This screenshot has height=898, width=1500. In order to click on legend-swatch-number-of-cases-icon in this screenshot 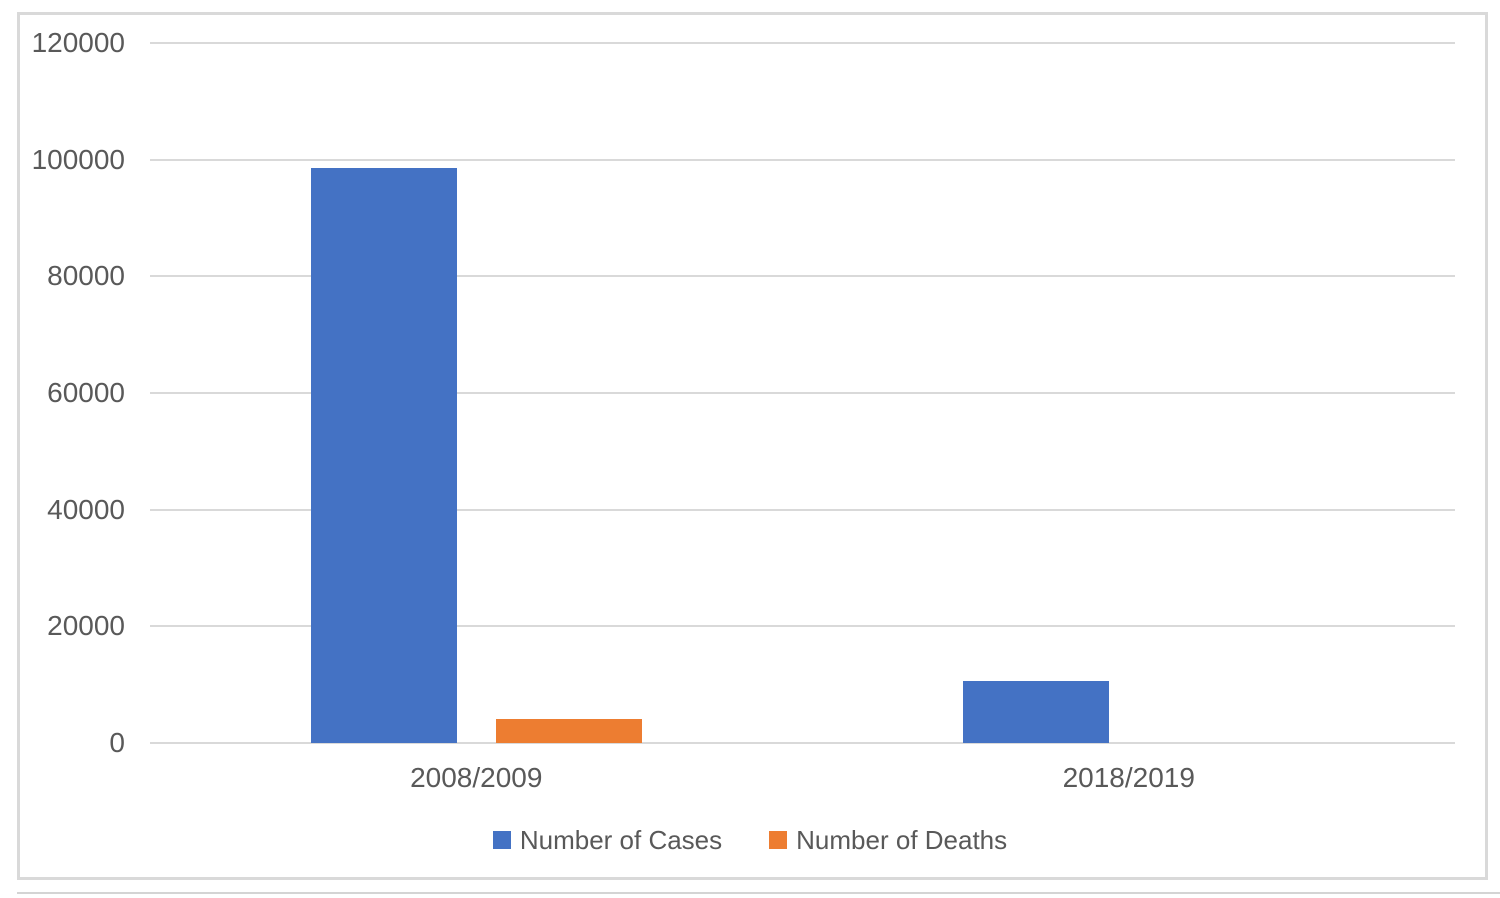, I will do `click(501, 840)`.